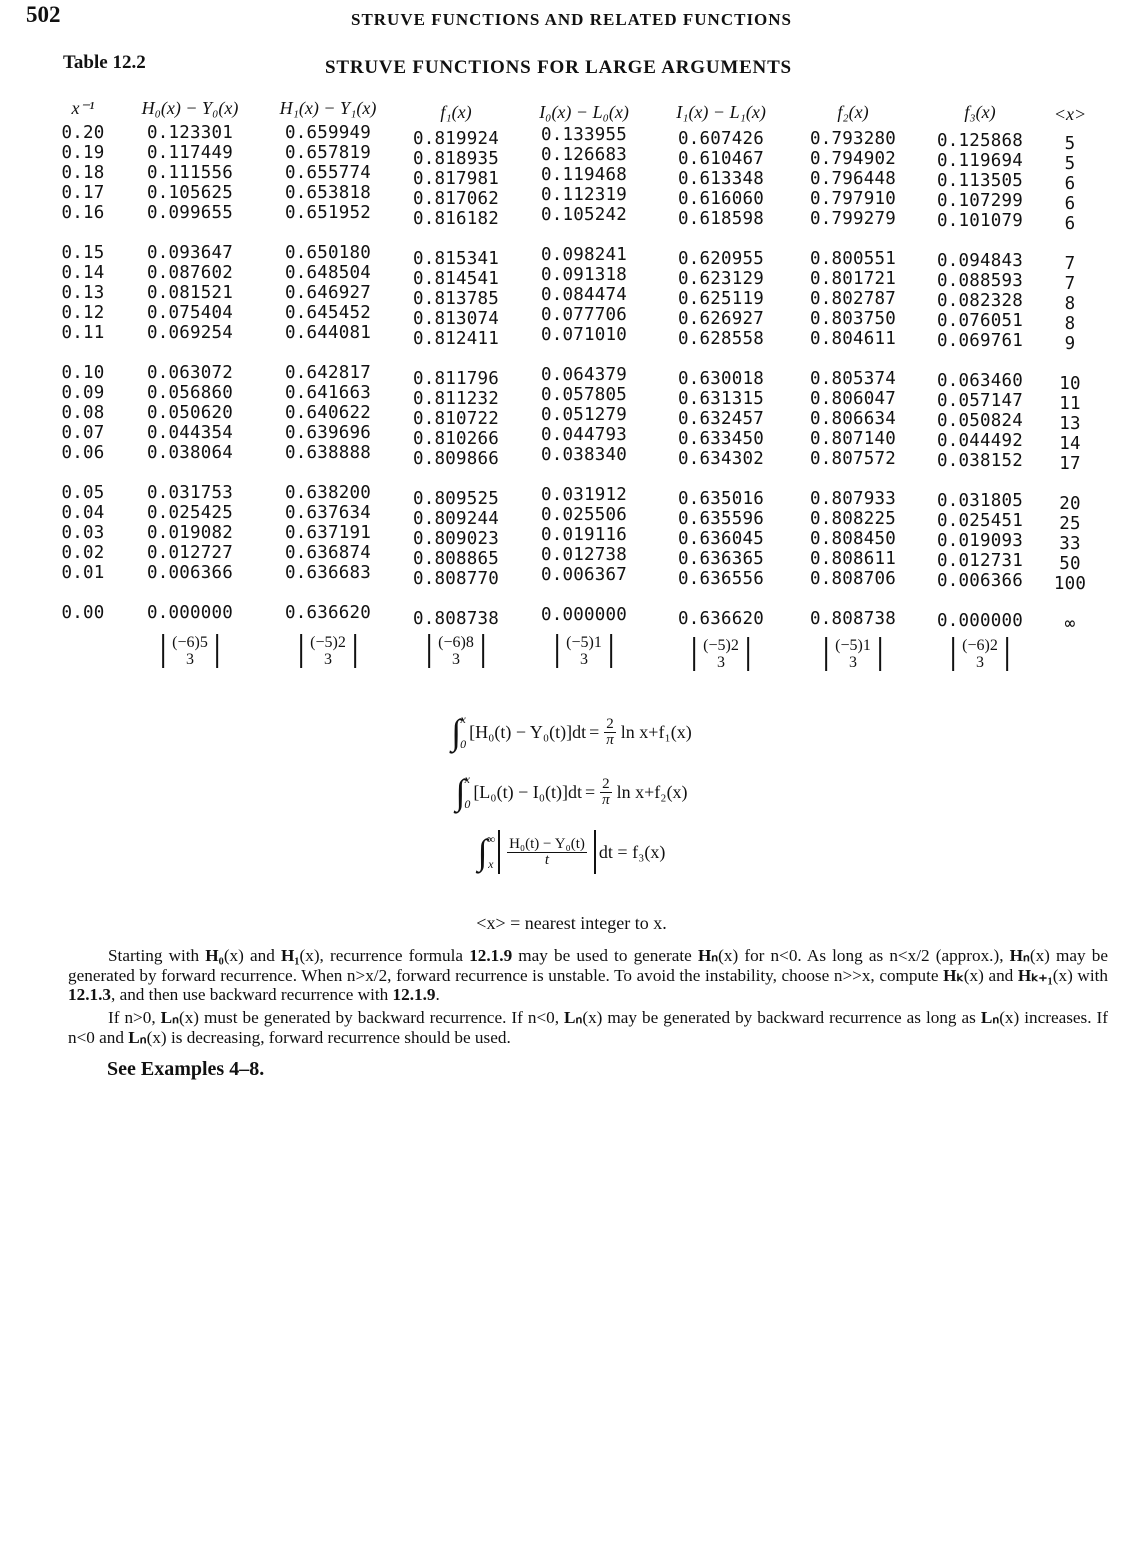 Image resolution: width=1143 pixels, height=1553 pixels. Describe the element at coordinates (328, 493) in the screenshot. I see `cell-h1-minus-y1: 0.638200` at that location.